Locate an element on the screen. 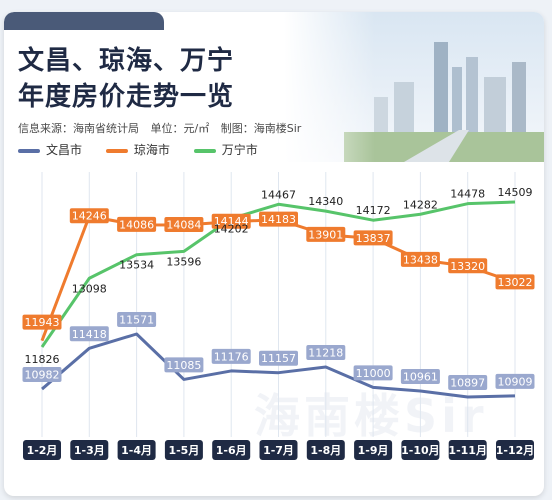 This screenshot has height=500, width=552. data-label-wenchang: 10909 is located at coordinates (515, 381).